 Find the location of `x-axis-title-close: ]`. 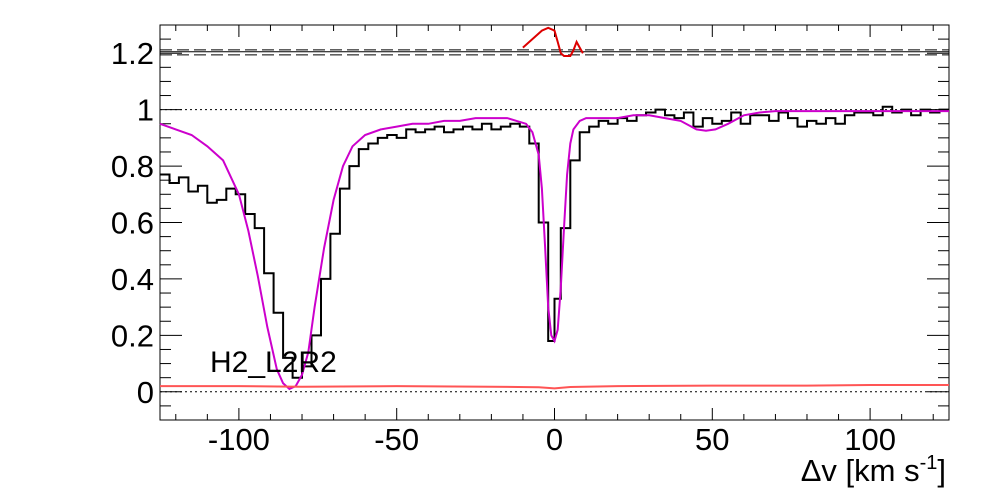

x-axis-title-close: ] is located at coordinates (941, 470).